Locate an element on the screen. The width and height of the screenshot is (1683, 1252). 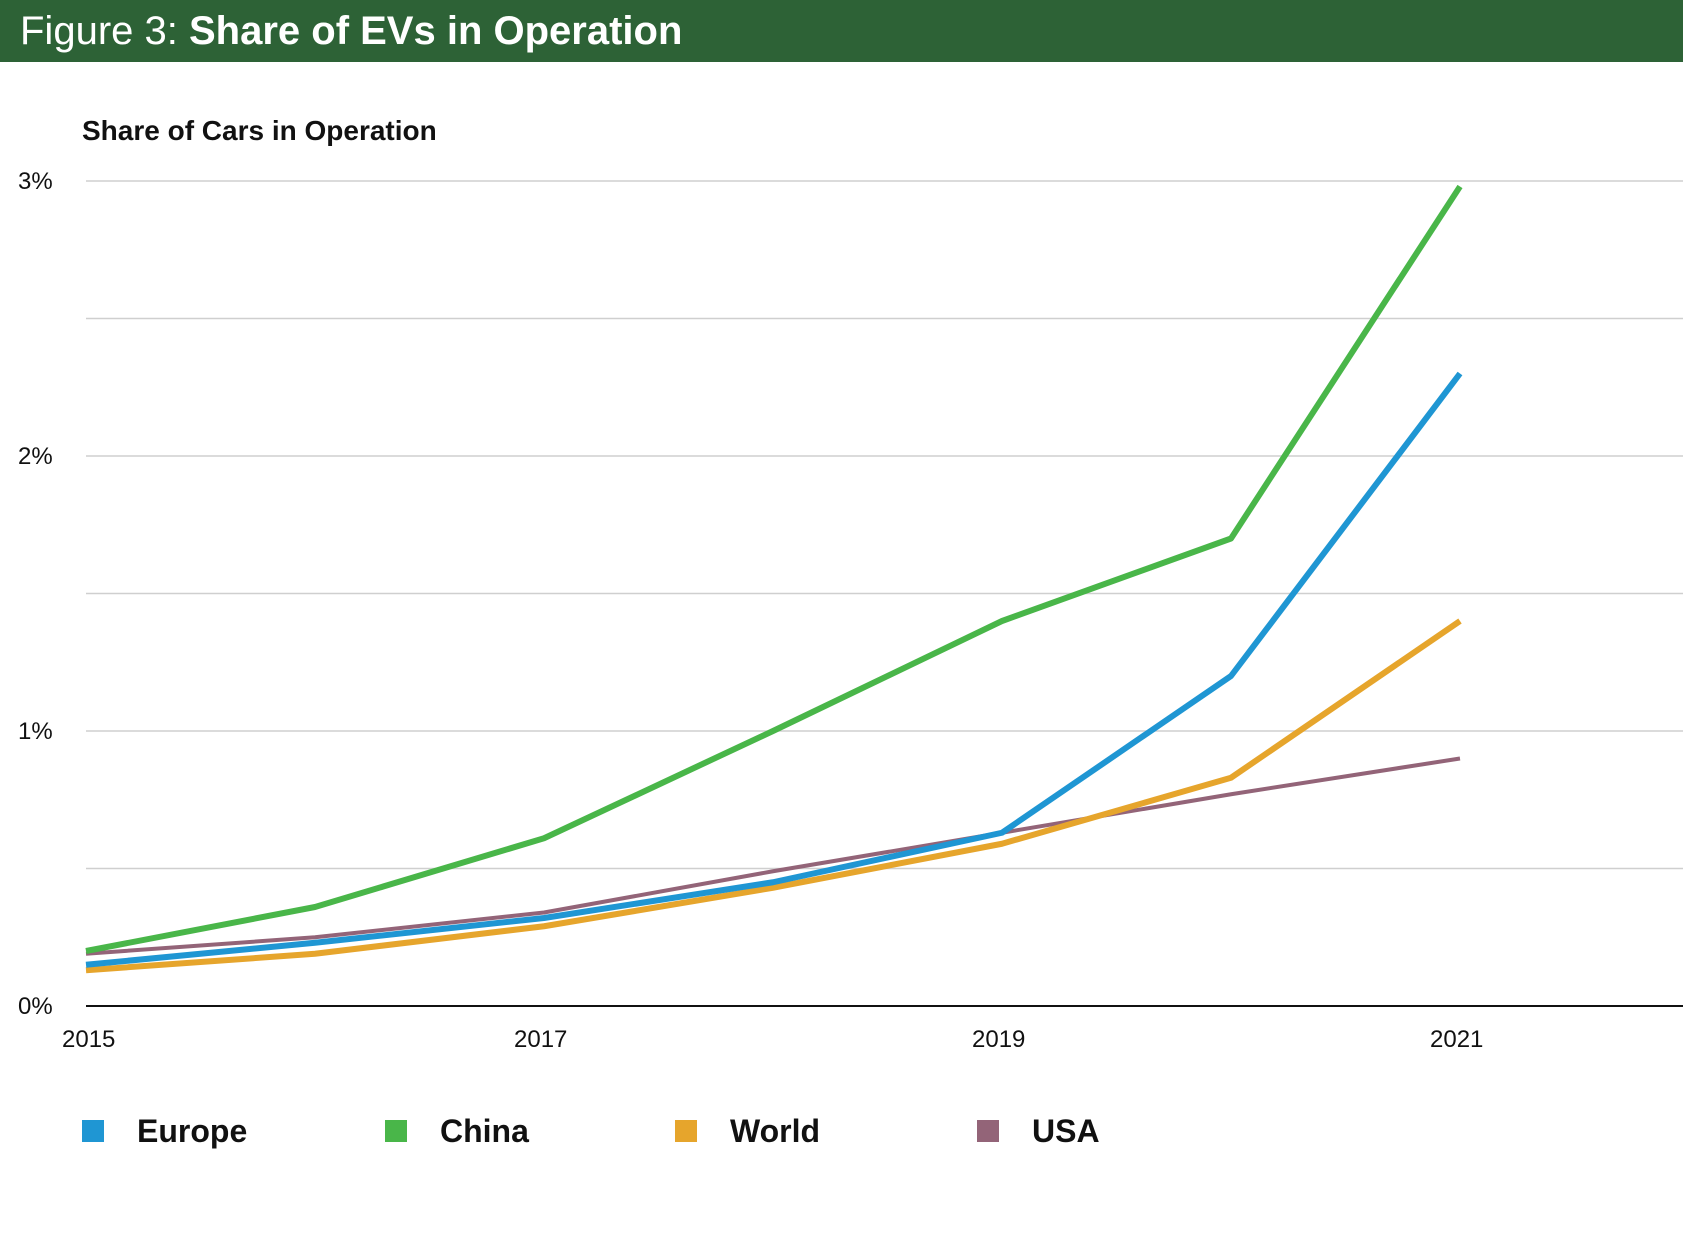
legend-label: USA is located at coordinates (1066, 1131).